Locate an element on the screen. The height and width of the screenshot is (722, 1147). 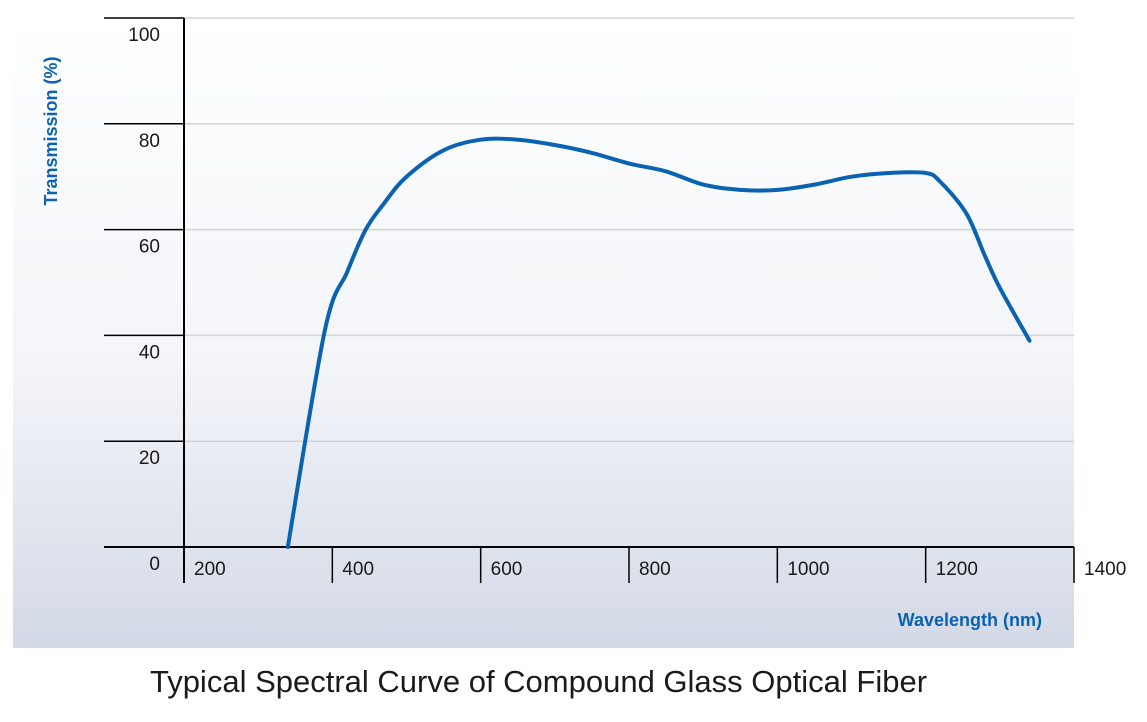
y-axis-title: Transmission (%) is located at coordinates (51, 130).